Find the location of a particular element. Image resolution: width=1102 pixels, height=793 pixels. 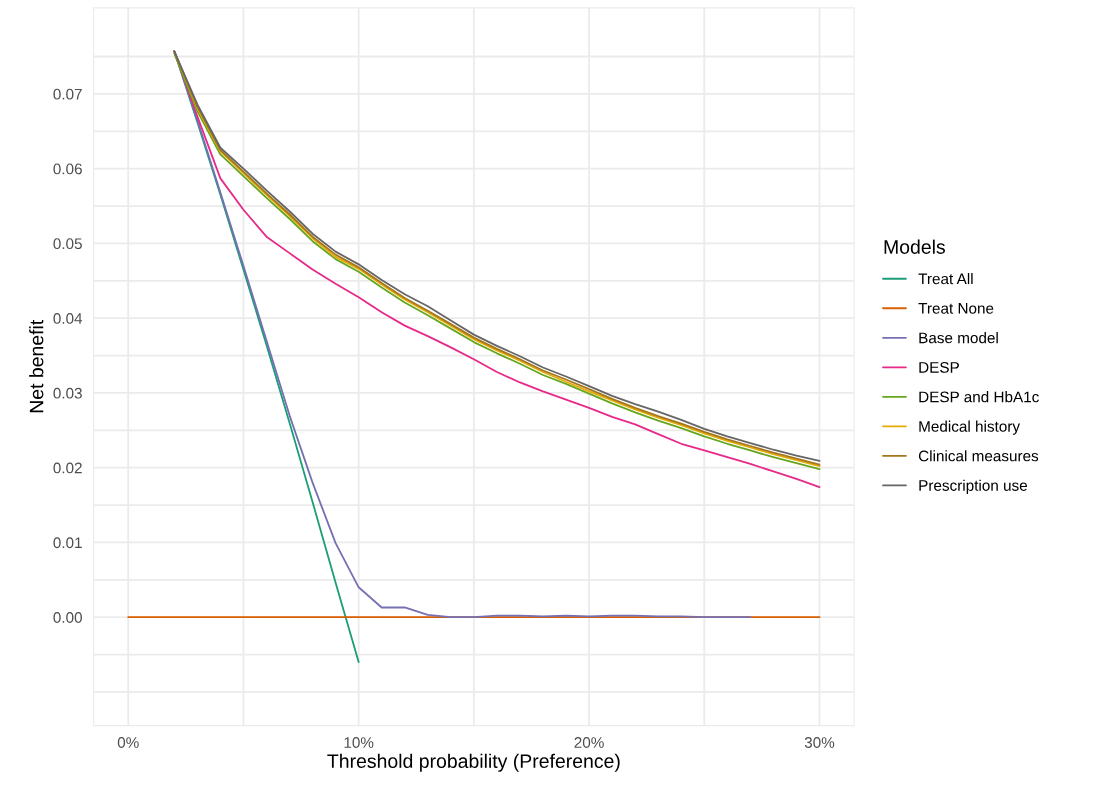

legend-label: Prescription use is located at coordinates (973, 486).